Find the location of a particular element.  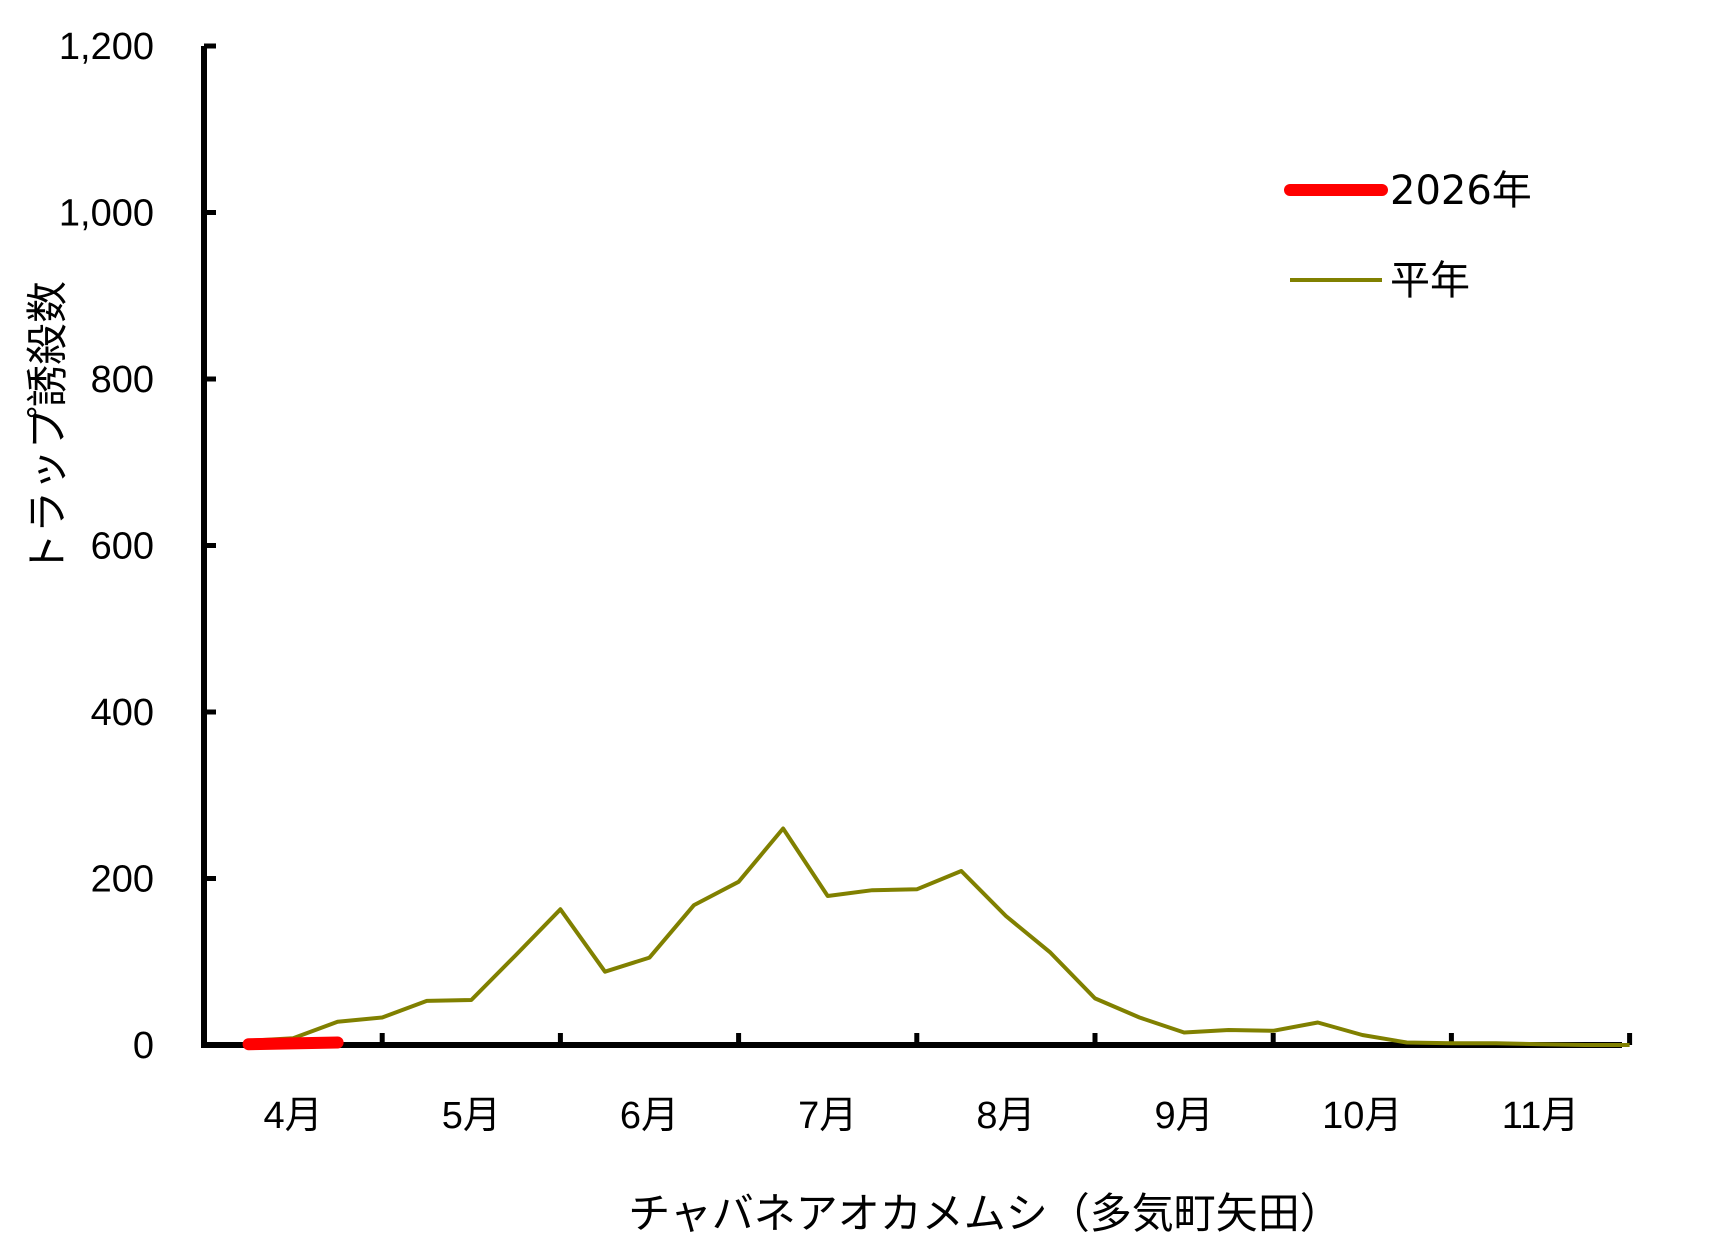

x-tick-label: 8月 is located at coordinates (1005, 1116).